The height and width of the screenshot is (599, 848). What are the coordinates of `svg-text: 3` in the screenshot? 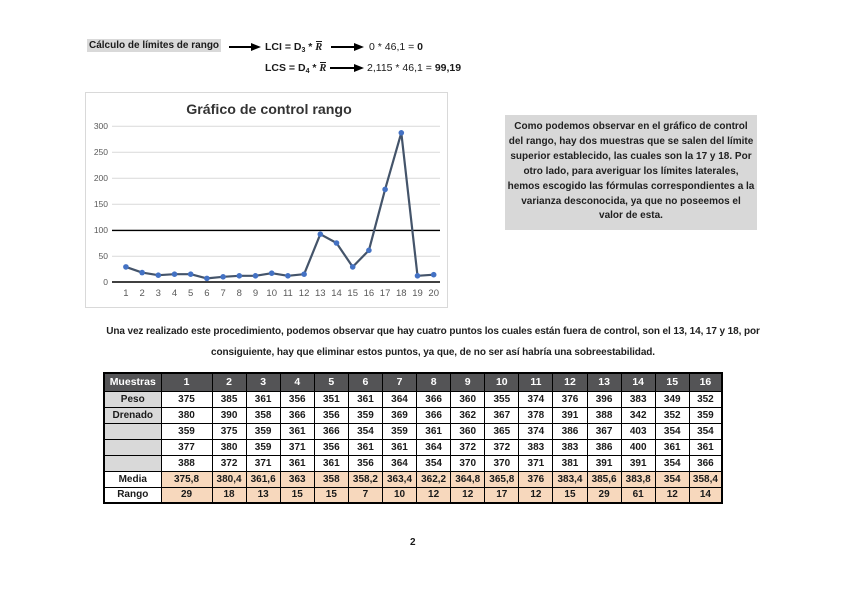 It's located at (158, 293).